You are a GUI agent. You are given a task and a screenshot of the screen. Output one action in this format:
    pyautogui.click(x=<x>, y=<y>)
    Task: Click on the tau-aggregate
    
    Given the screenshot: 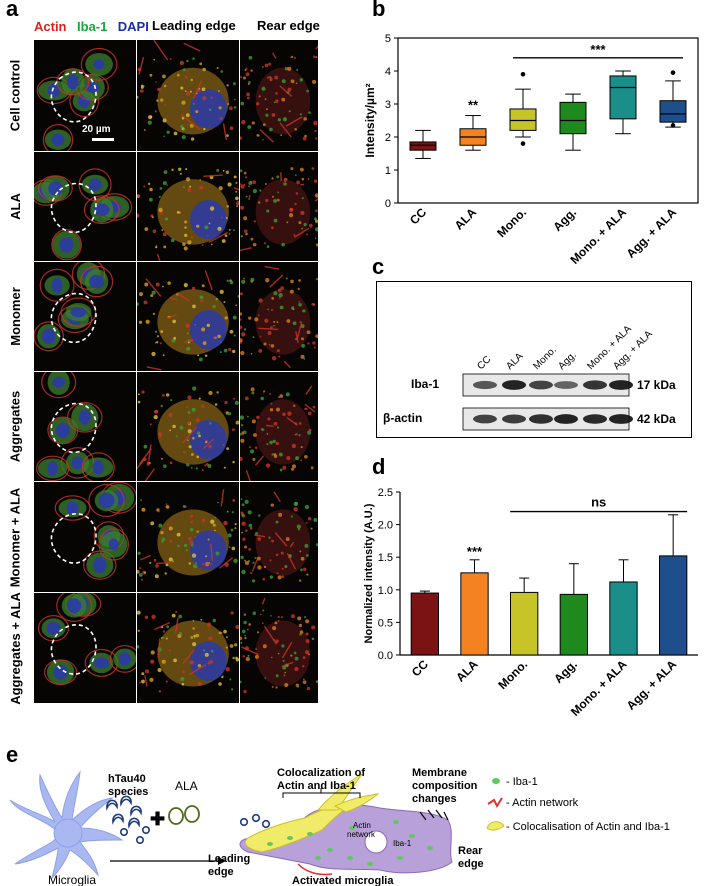 What is the action you would take?
    pyautogui.click(x=134, y=823)
    